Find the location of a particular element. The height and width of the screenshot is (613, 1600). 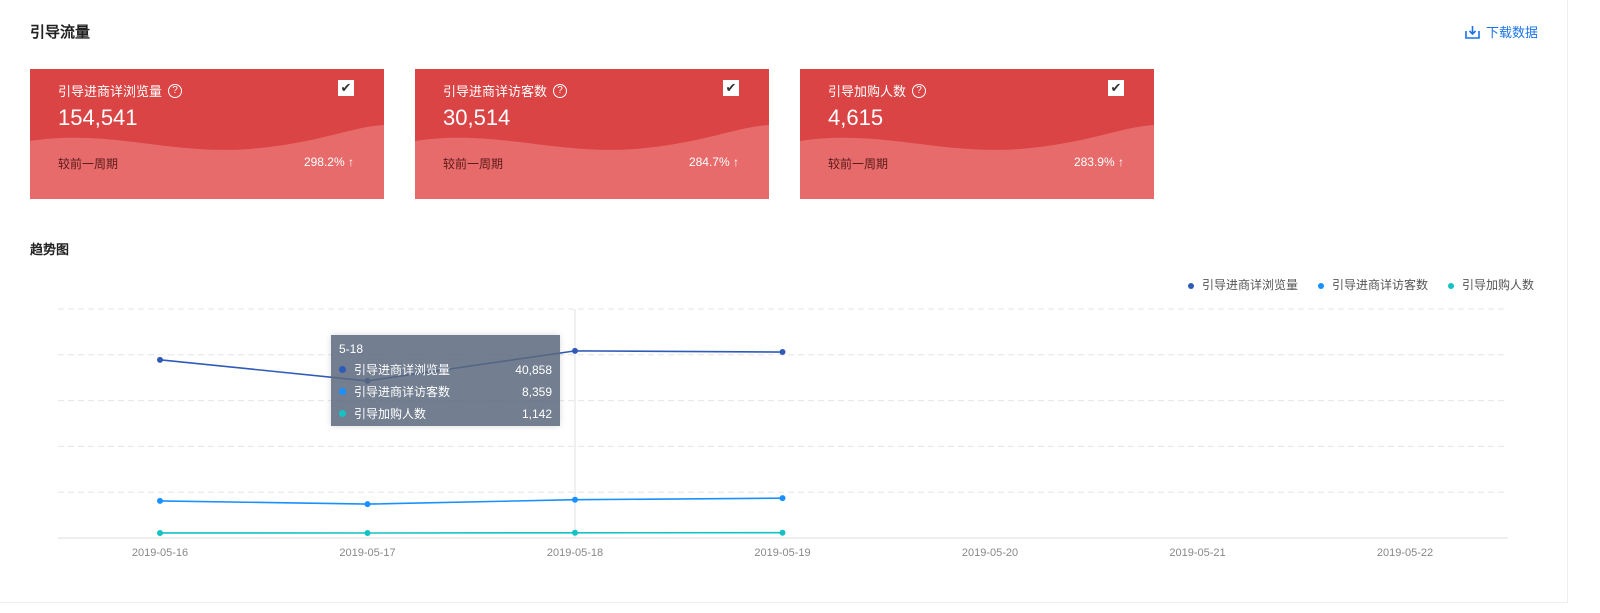

chart-legend: 引导进商详浏览量 引导进商详访客数 引导加购人数 is located at coordinates (1360, 284).